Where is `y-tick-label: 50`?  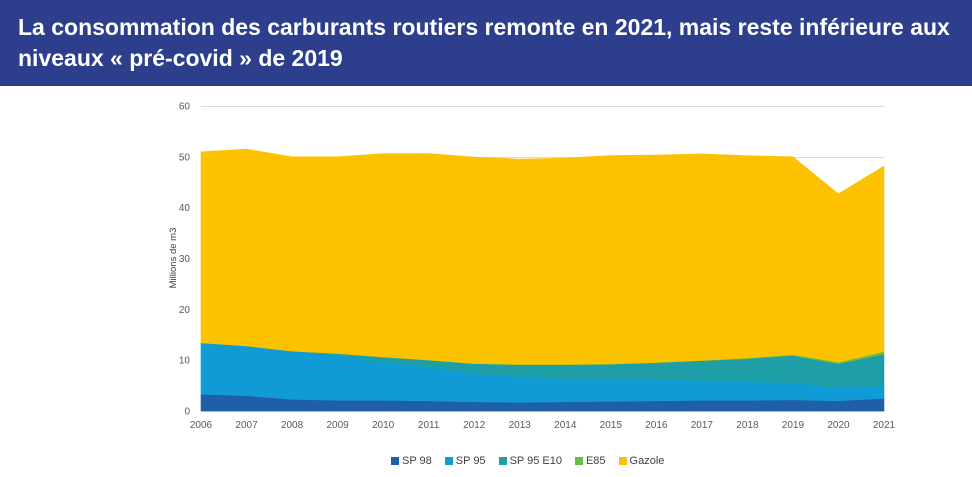 y-tick-label: 50 is located at coordinates (185, 157).